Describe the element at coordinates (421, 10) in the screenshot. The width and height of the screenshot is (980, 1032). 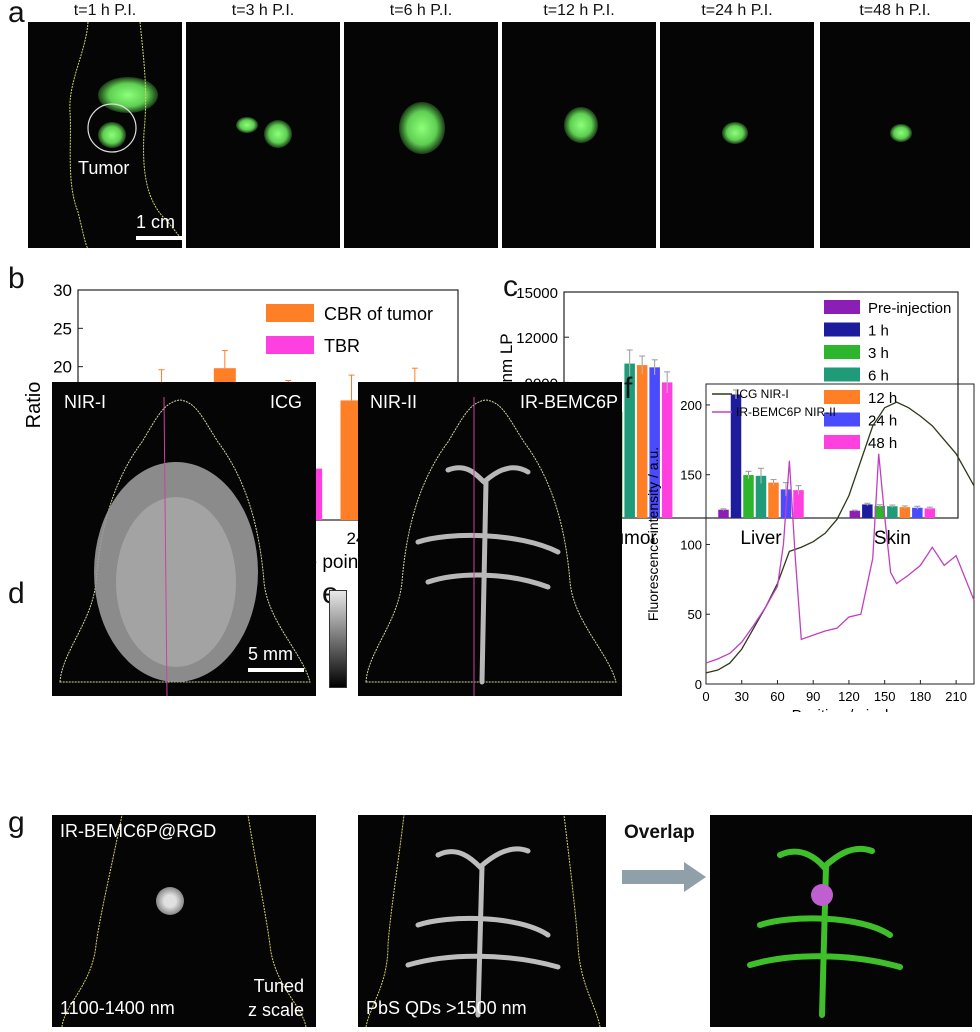
I see `frame-label-2: t=6 h P.I.` at that location.